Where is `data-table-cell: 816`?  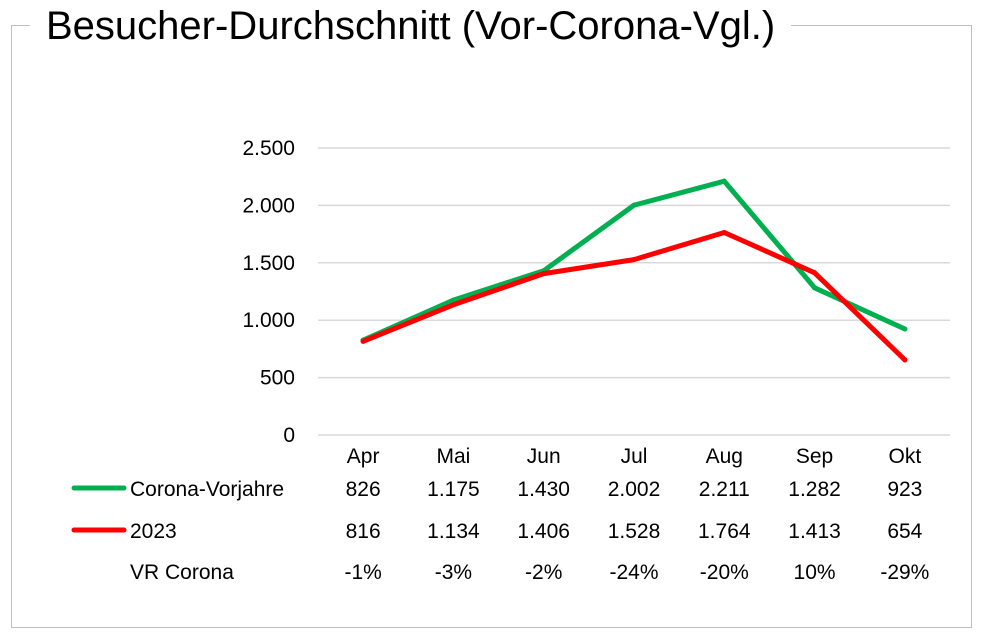
data-table-cell: 816 is located at coordinates (363, 531).